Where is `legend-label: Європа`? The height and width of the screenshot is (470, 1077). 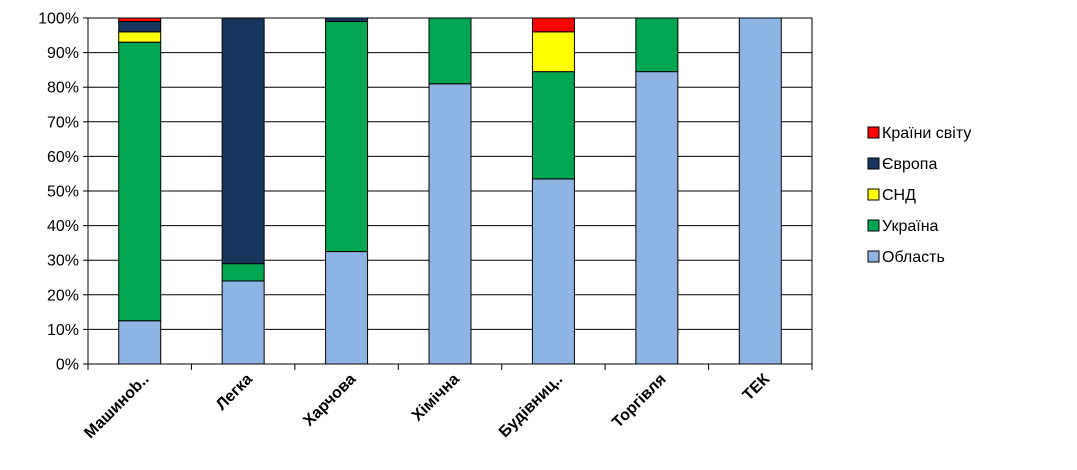
legend-label: Європа is located at coordinates (909, 164).